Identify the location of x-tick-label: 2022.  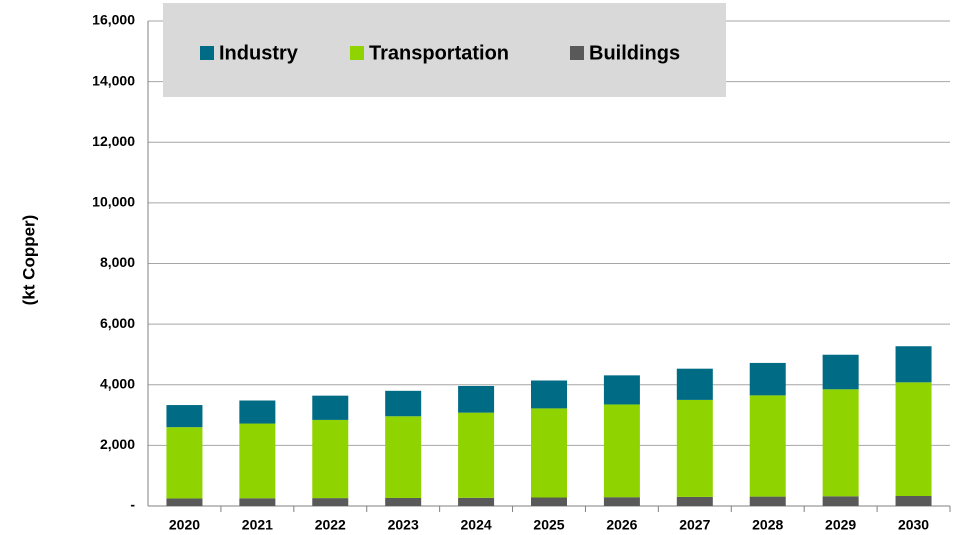
(330, 525).